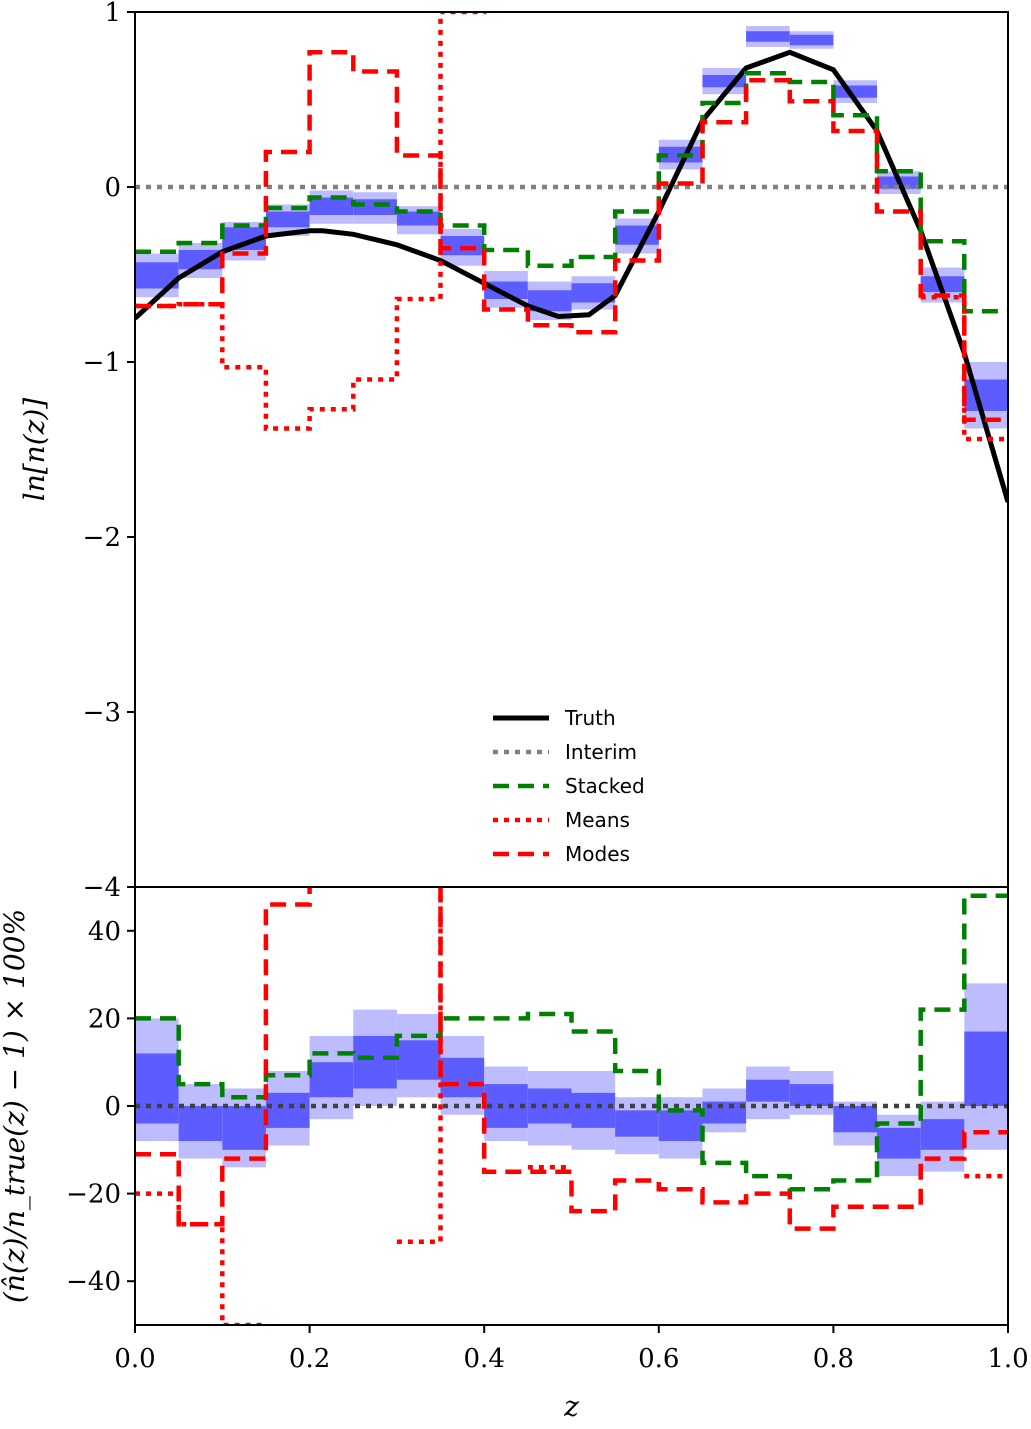 Image resolution: width=1031 pixels, height=1429 pixels. I want to click on top-ytick-label: −1, so click(102, 363).